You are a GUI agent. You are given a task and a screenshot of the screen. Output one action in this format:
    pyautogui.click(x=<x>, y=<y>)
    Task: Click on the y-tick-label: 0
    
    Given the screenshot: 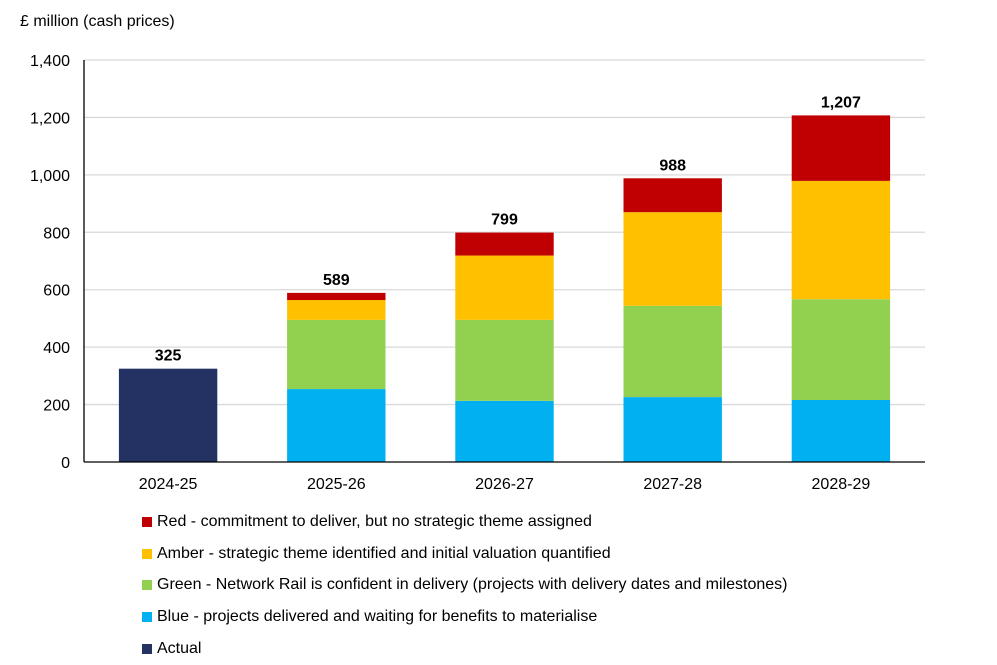 What is the action you would take?
    pyautogui.click(x=65, y=463)
    